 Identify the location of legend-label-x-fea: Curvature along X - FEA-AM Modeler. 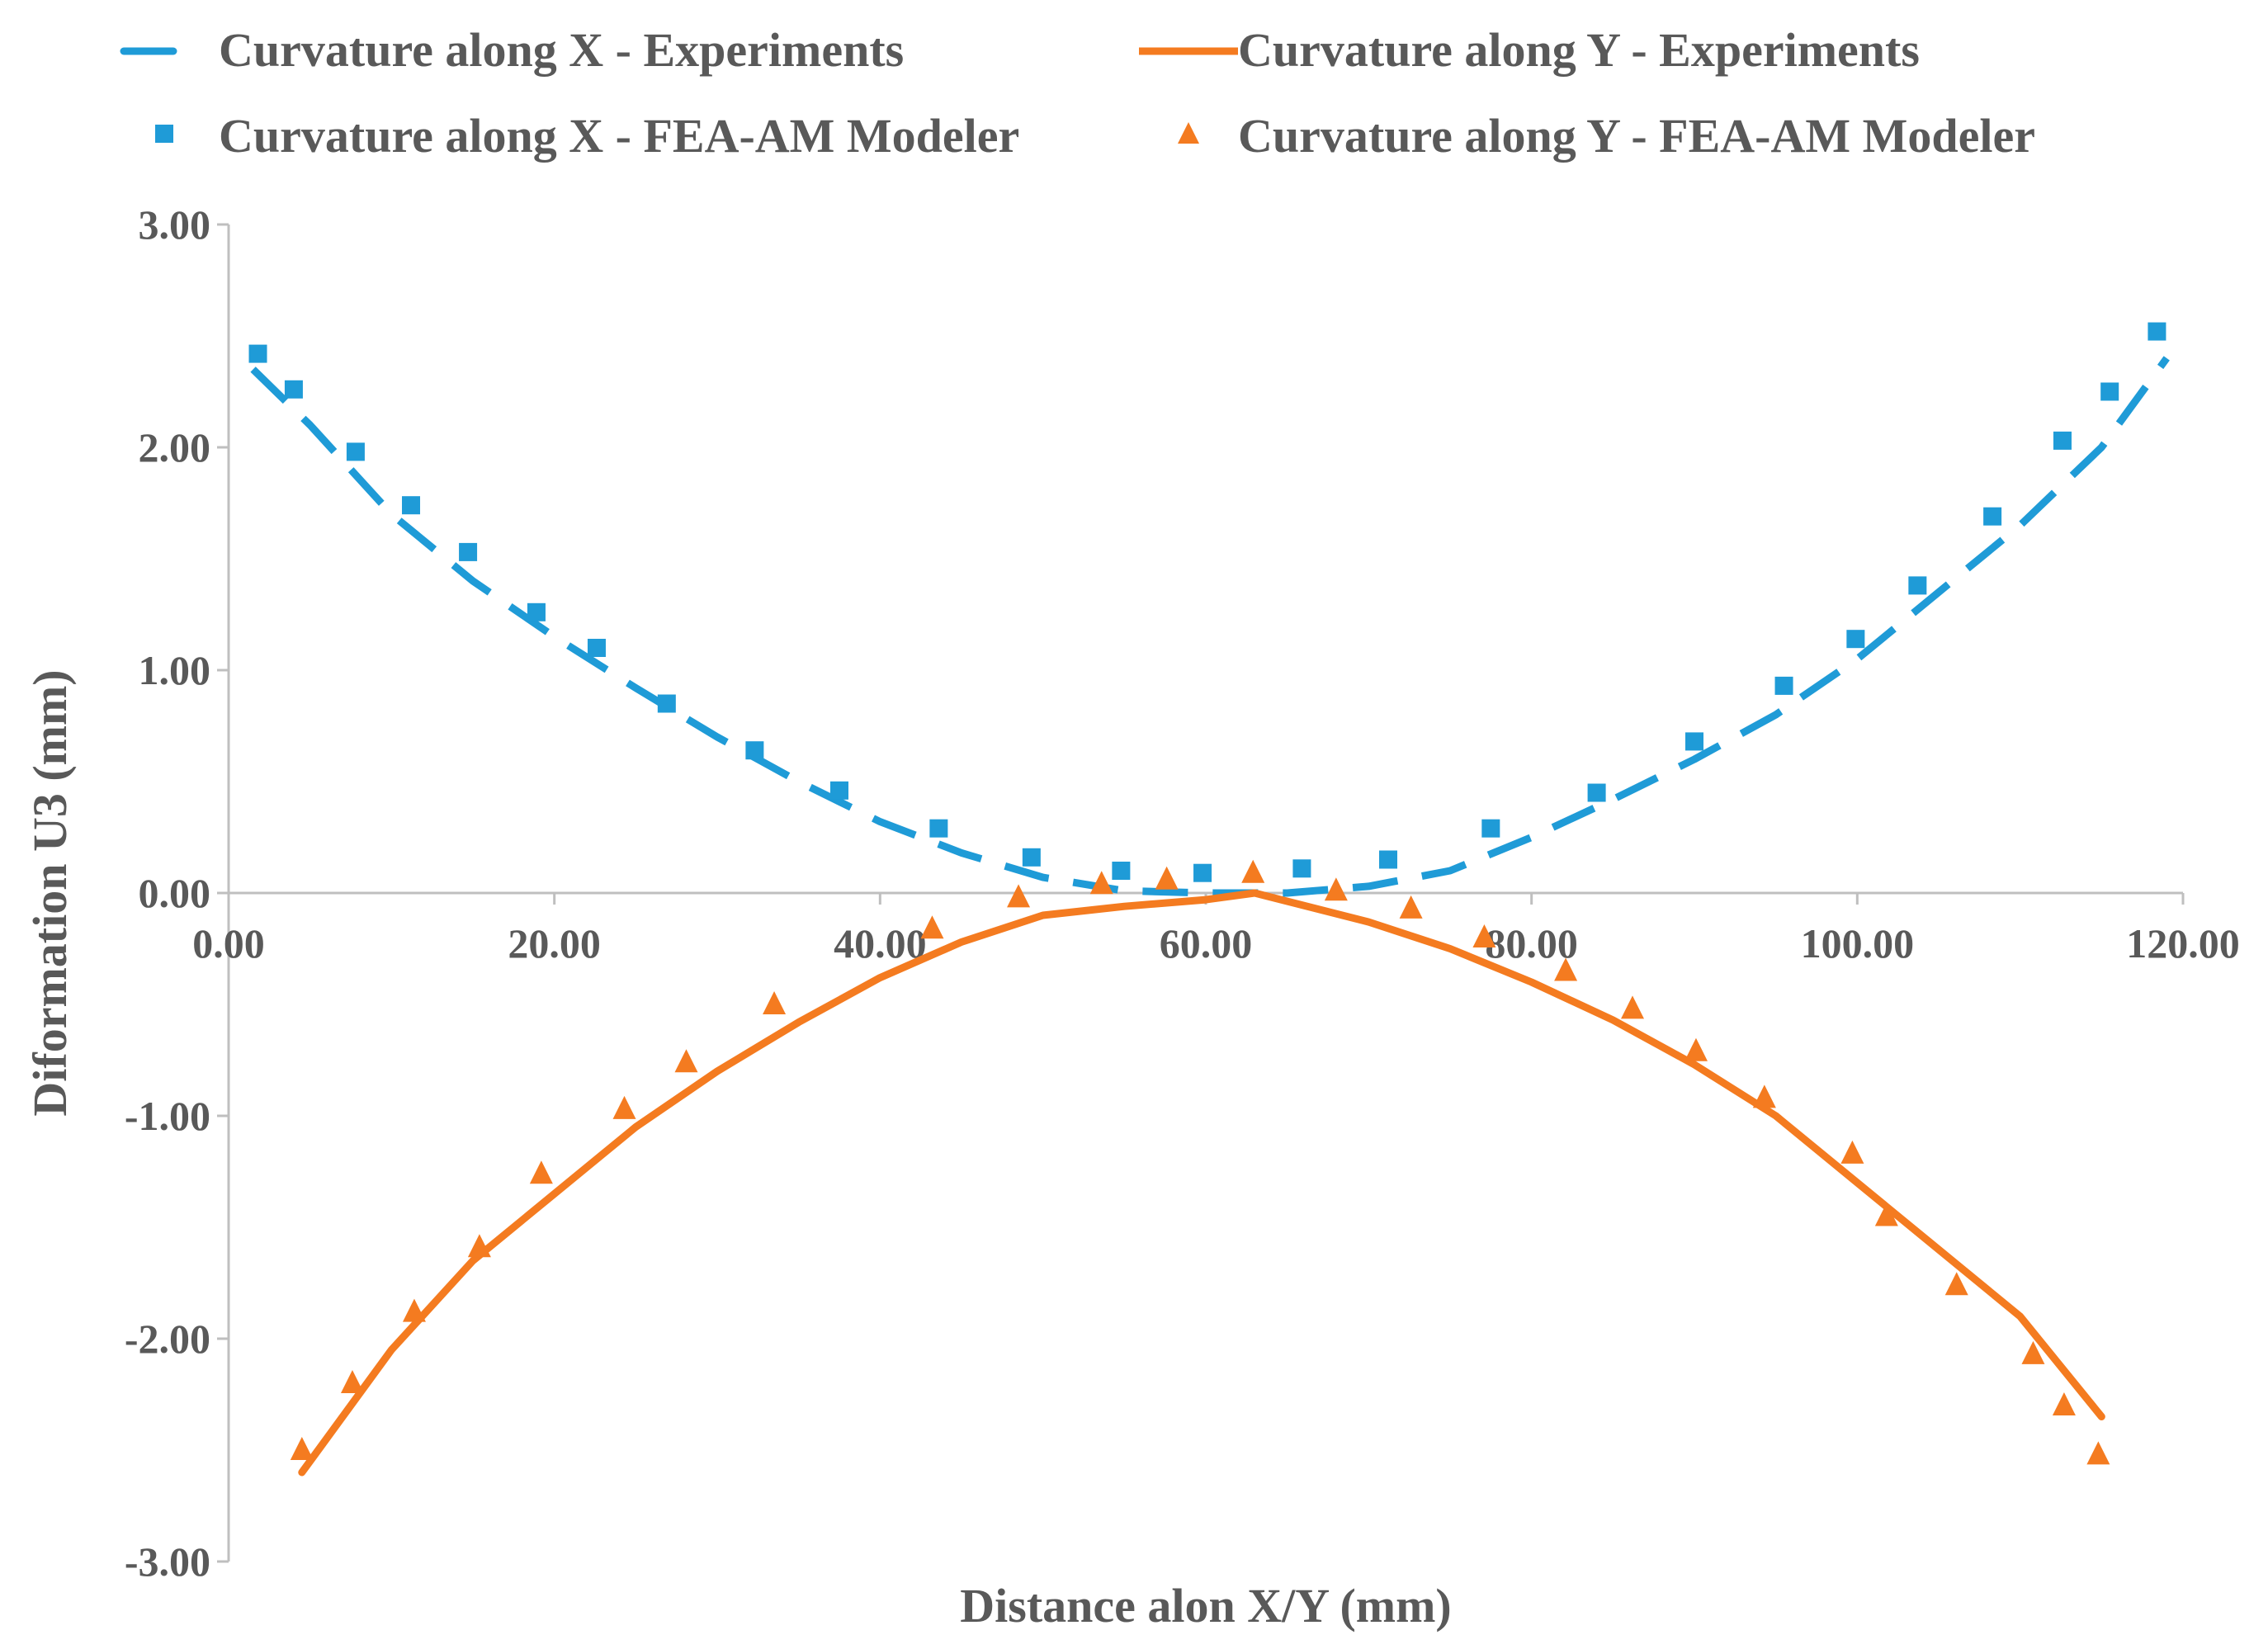
(619, 136).